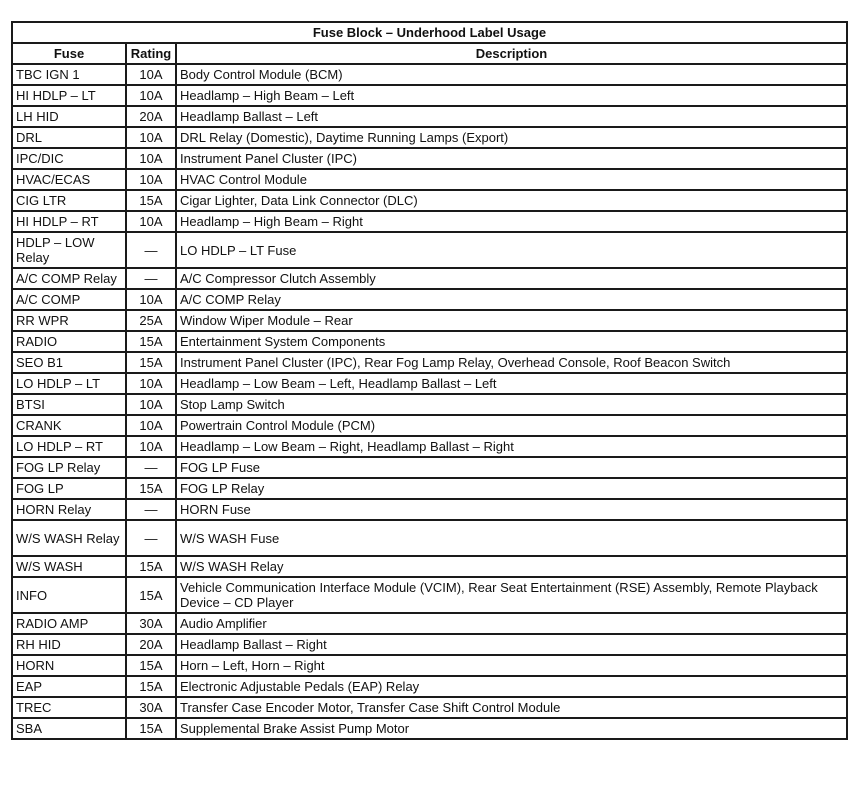 This screenshot has height=808, width=853. Describe the element at coordinates (69, 299) in the screenshot. I see `fuse-cell: A/C COMP` at that location.